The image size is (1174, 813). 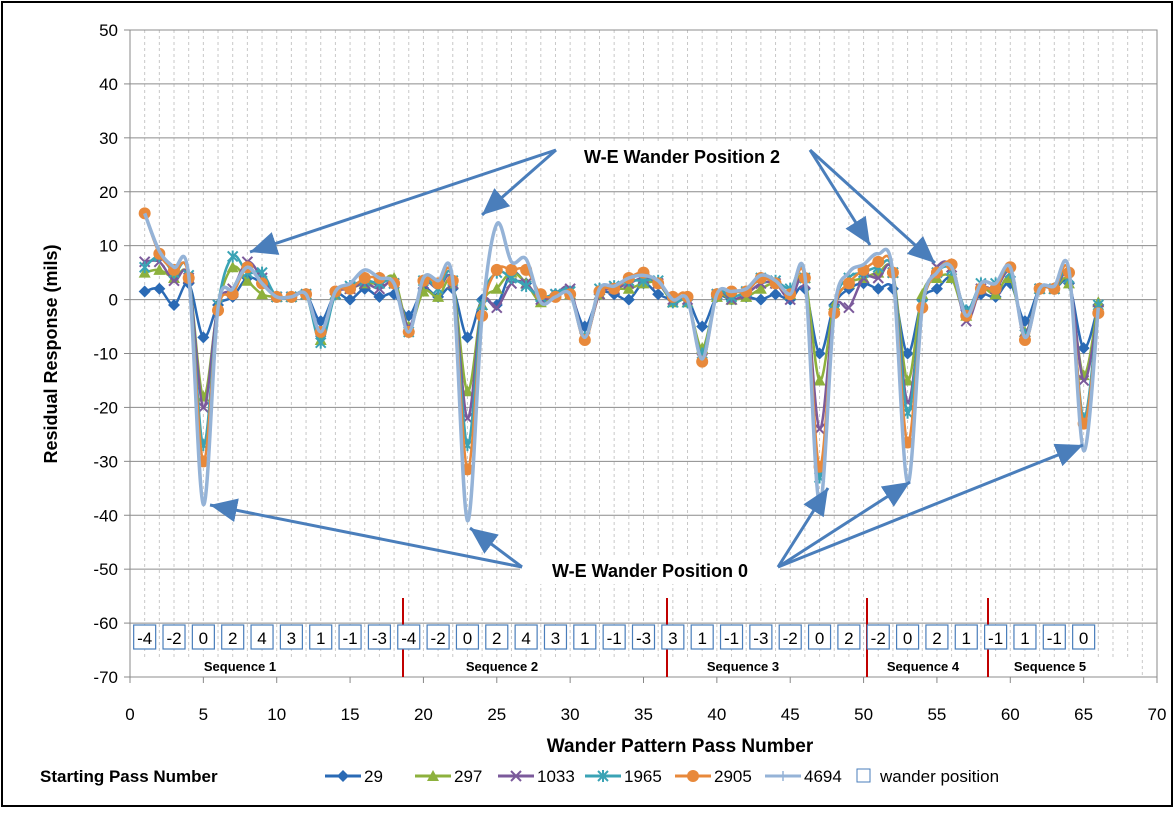 What do you see at coordinates (350, 714) in the screenshot?
I see `x-tick-label: 15` at bounding box center [350, 714].